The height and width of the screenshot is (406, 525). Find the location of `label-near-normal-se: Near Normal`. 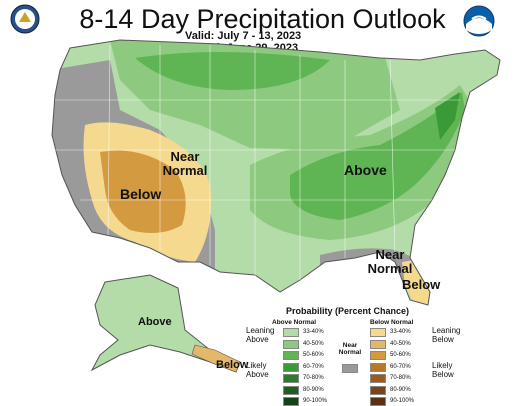

label-near-normal-se: Near Normal is located at coordinates (390, 261).